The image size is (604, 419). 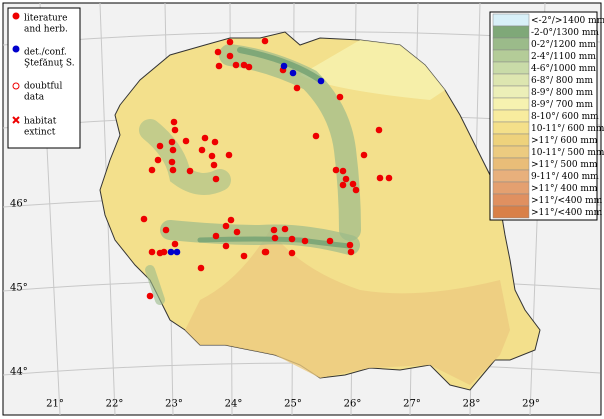 I want to click on species-legend-label: det./conf., so click(x=45, y=53).